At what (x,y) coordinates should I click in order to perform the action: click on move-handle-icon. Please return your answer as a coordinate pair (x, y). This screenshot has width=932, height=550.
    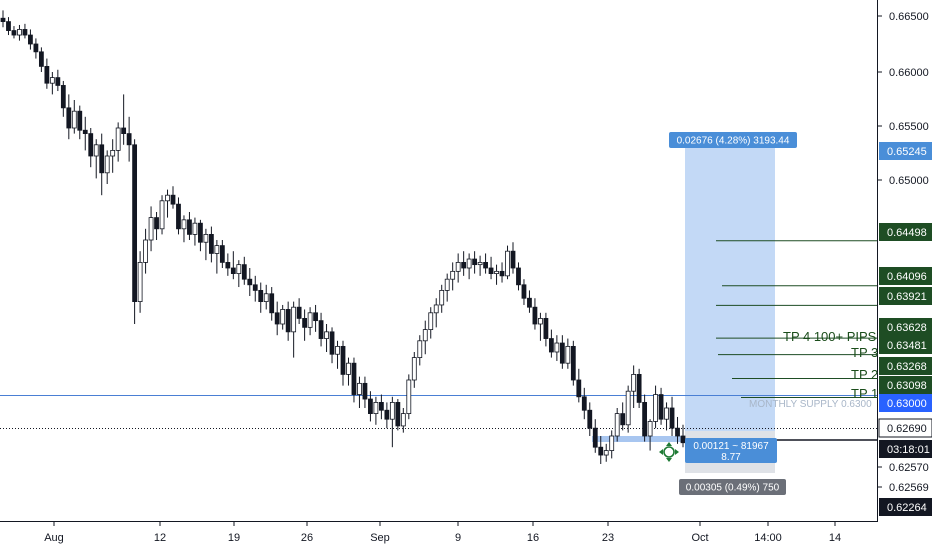
    Looking at the image, I should click on (669, 452).